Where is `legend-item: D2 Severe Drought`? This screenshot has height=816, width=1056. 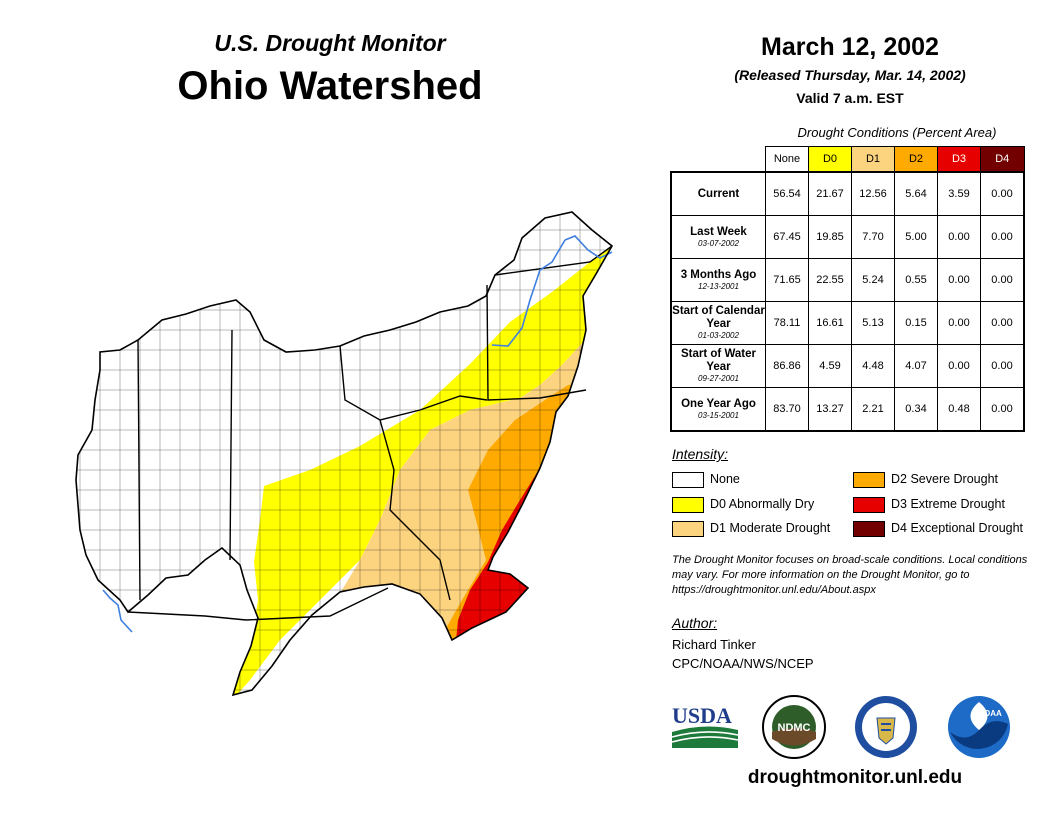 legend-item: D2 Severe Drought is located at coordinates (926, 479).